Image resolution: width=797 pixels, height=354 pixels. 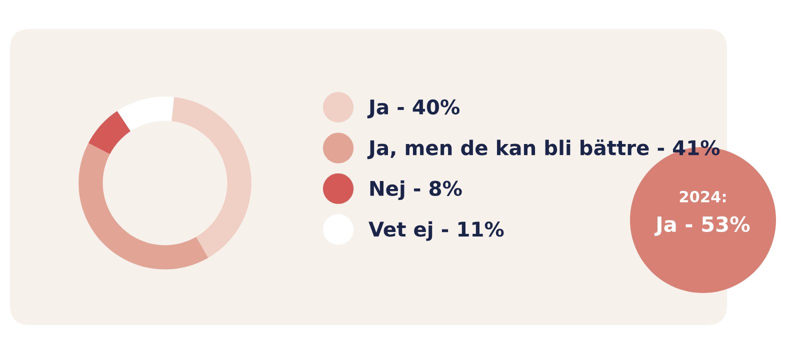 What do you see at coordinates (703, 196) in the screenshot?
I see `text: 2024:` at bounding box center [703, 196].